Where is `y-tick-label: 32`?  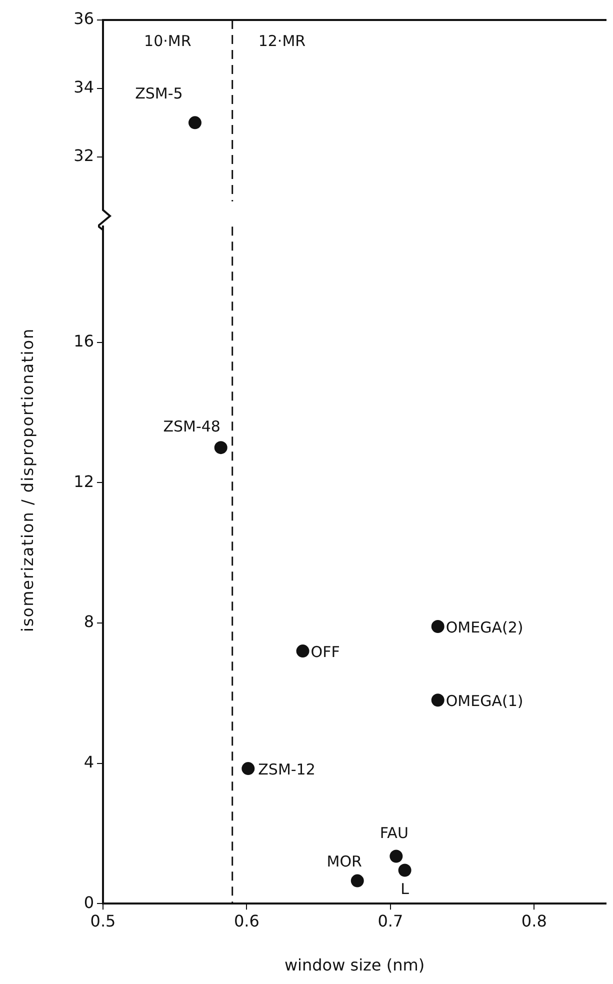
y-tick-label: 32 is located at coordinates (84, 156).